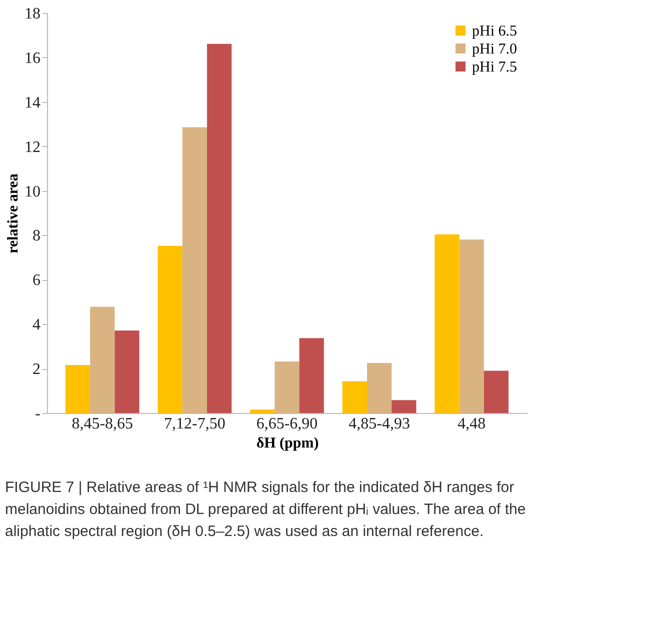 This screenshot has width=655, height=622. Describe the element at coordinates (14, 213) in the screenshot. I see `y-axis-title: relative area` at that location.